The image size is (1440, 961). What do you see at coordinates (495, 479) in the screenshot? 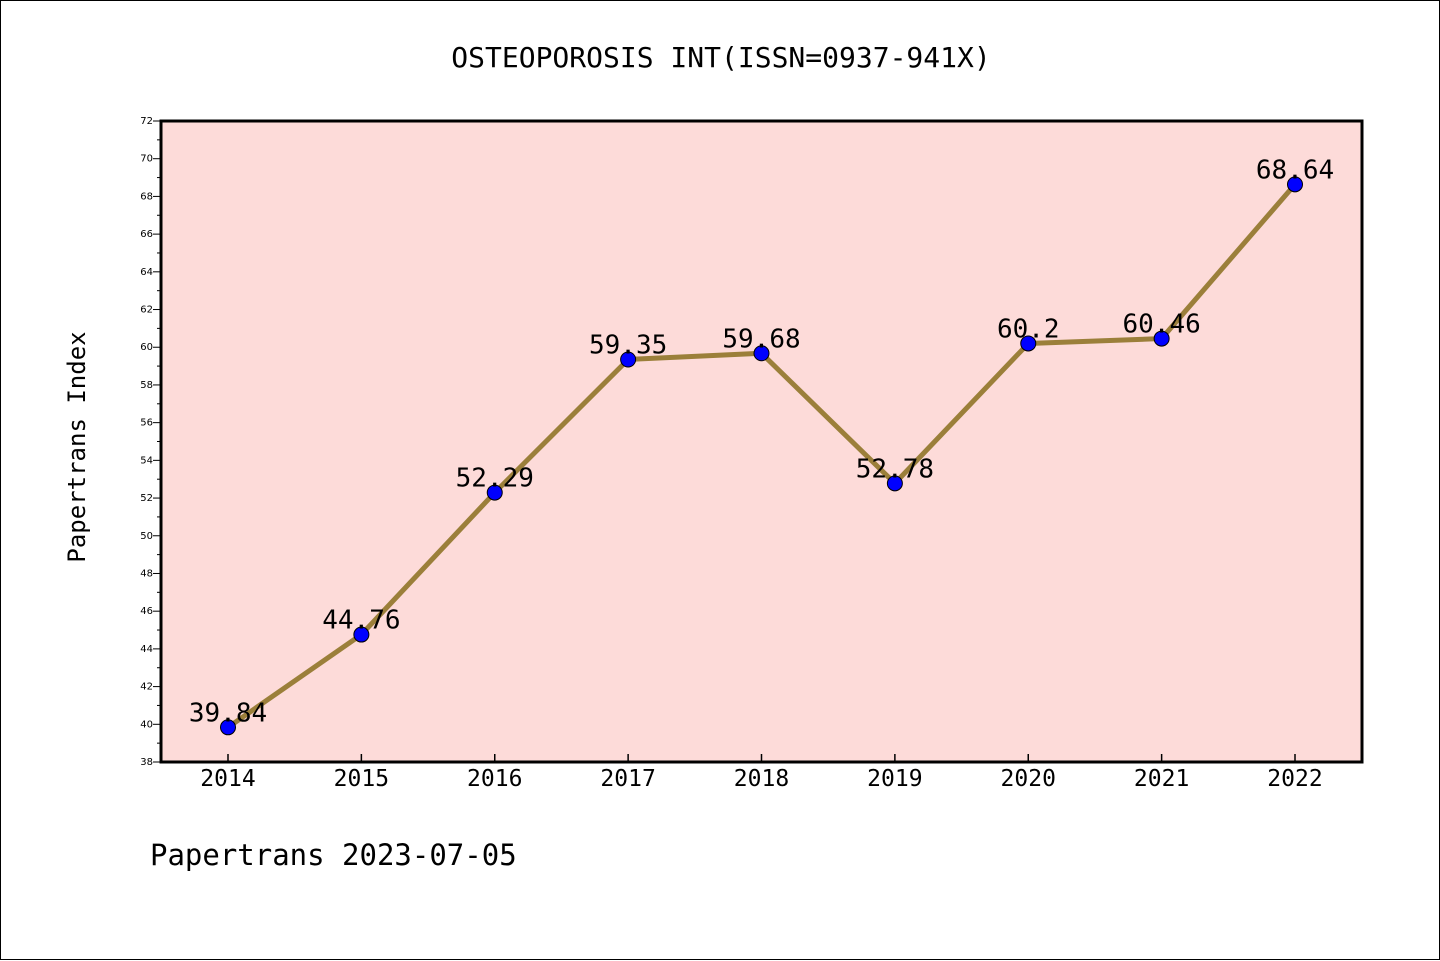
I see `data-value-label: 52.29` at bounding box center [495, 479].